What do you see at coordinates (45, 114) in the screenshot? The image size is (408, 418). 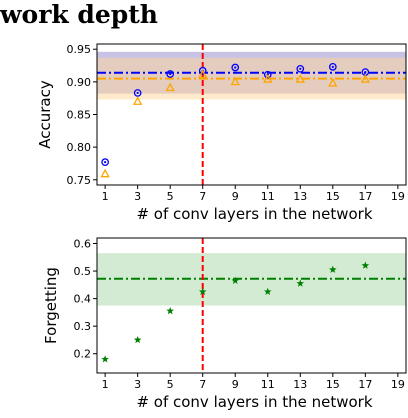 I see `y-axis-label: Accuracy` at bounding box center [45, 114].